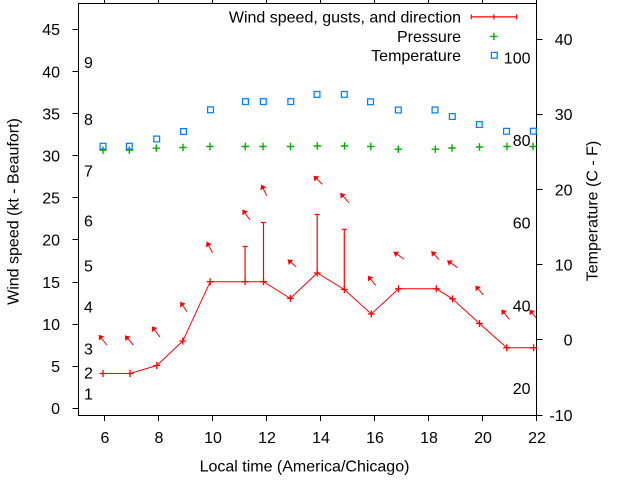 This screenshot has width=640, height=480. Describe the element at coordinates (593, 211) in the screenshot. I see `svg-text: Temperature (C - F)` at that location.